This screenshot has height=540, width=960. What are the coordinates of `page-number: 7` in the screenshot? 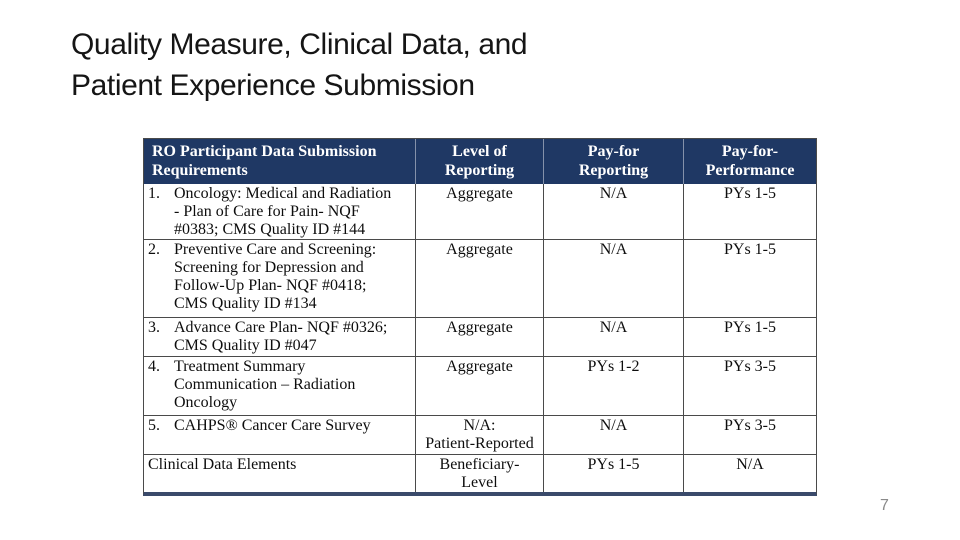 It's located at (884, 505).